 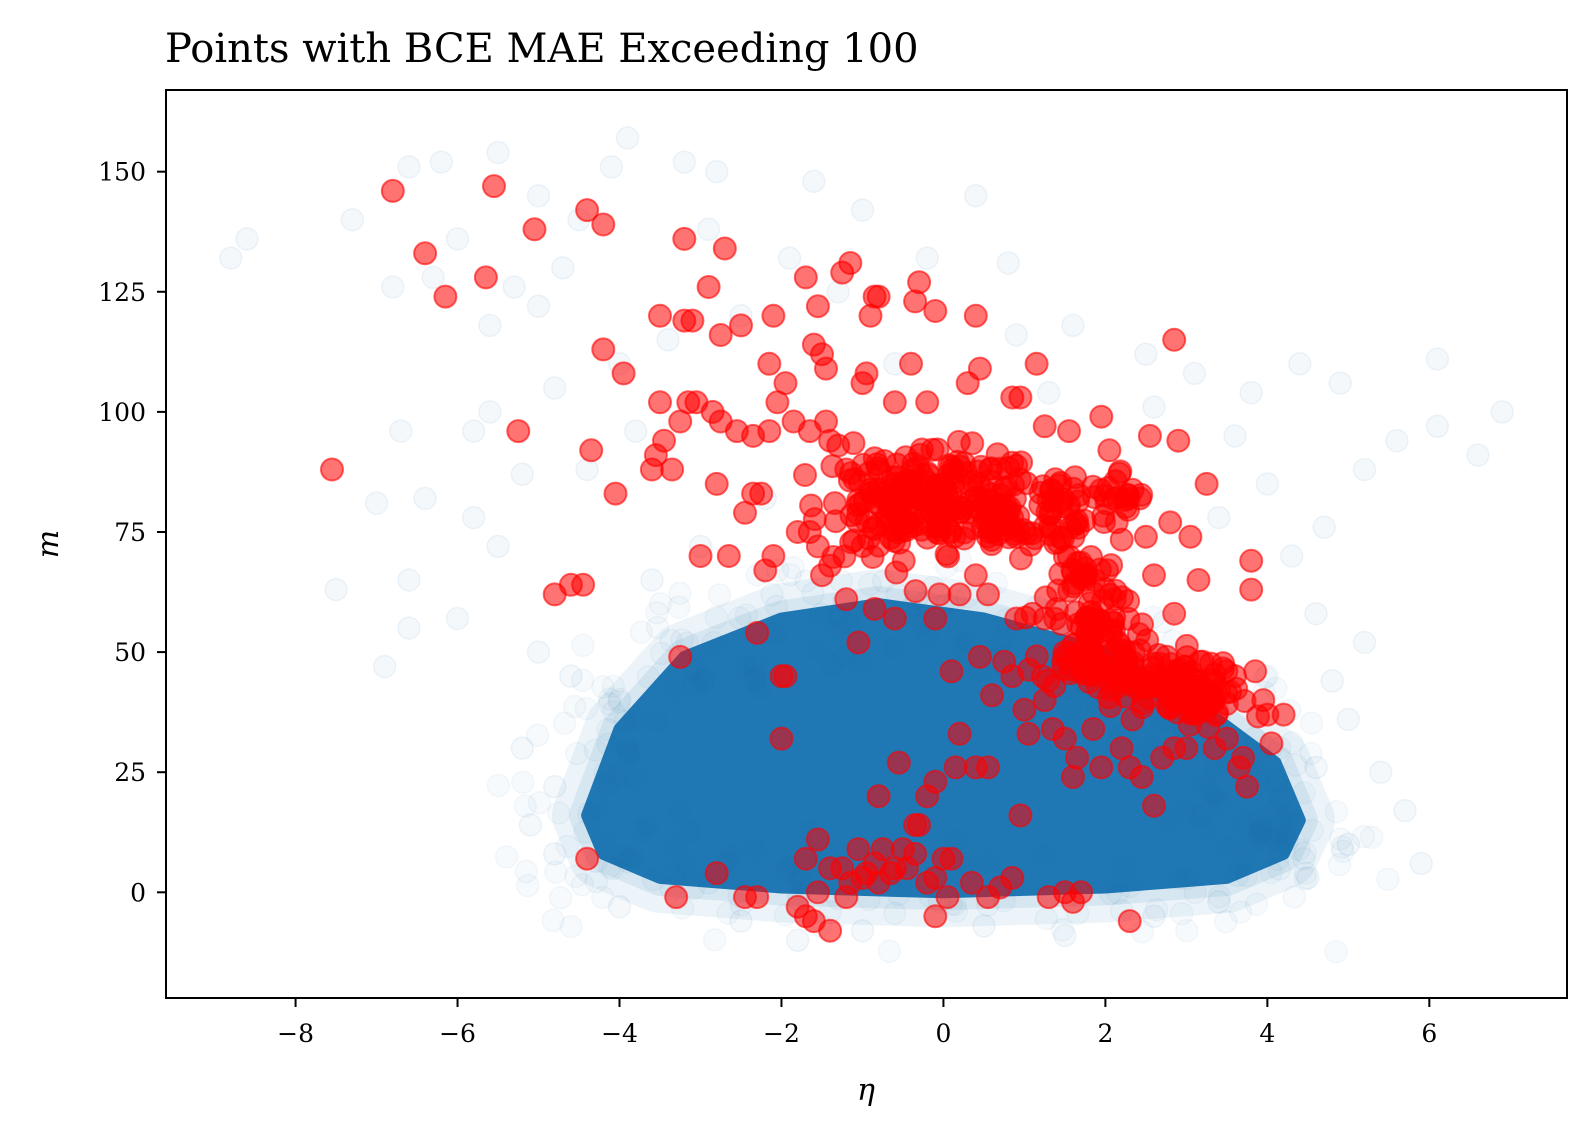 I want to click on y-axis: 0 25 50 75 100 125 150, so click(x=132, y=532).